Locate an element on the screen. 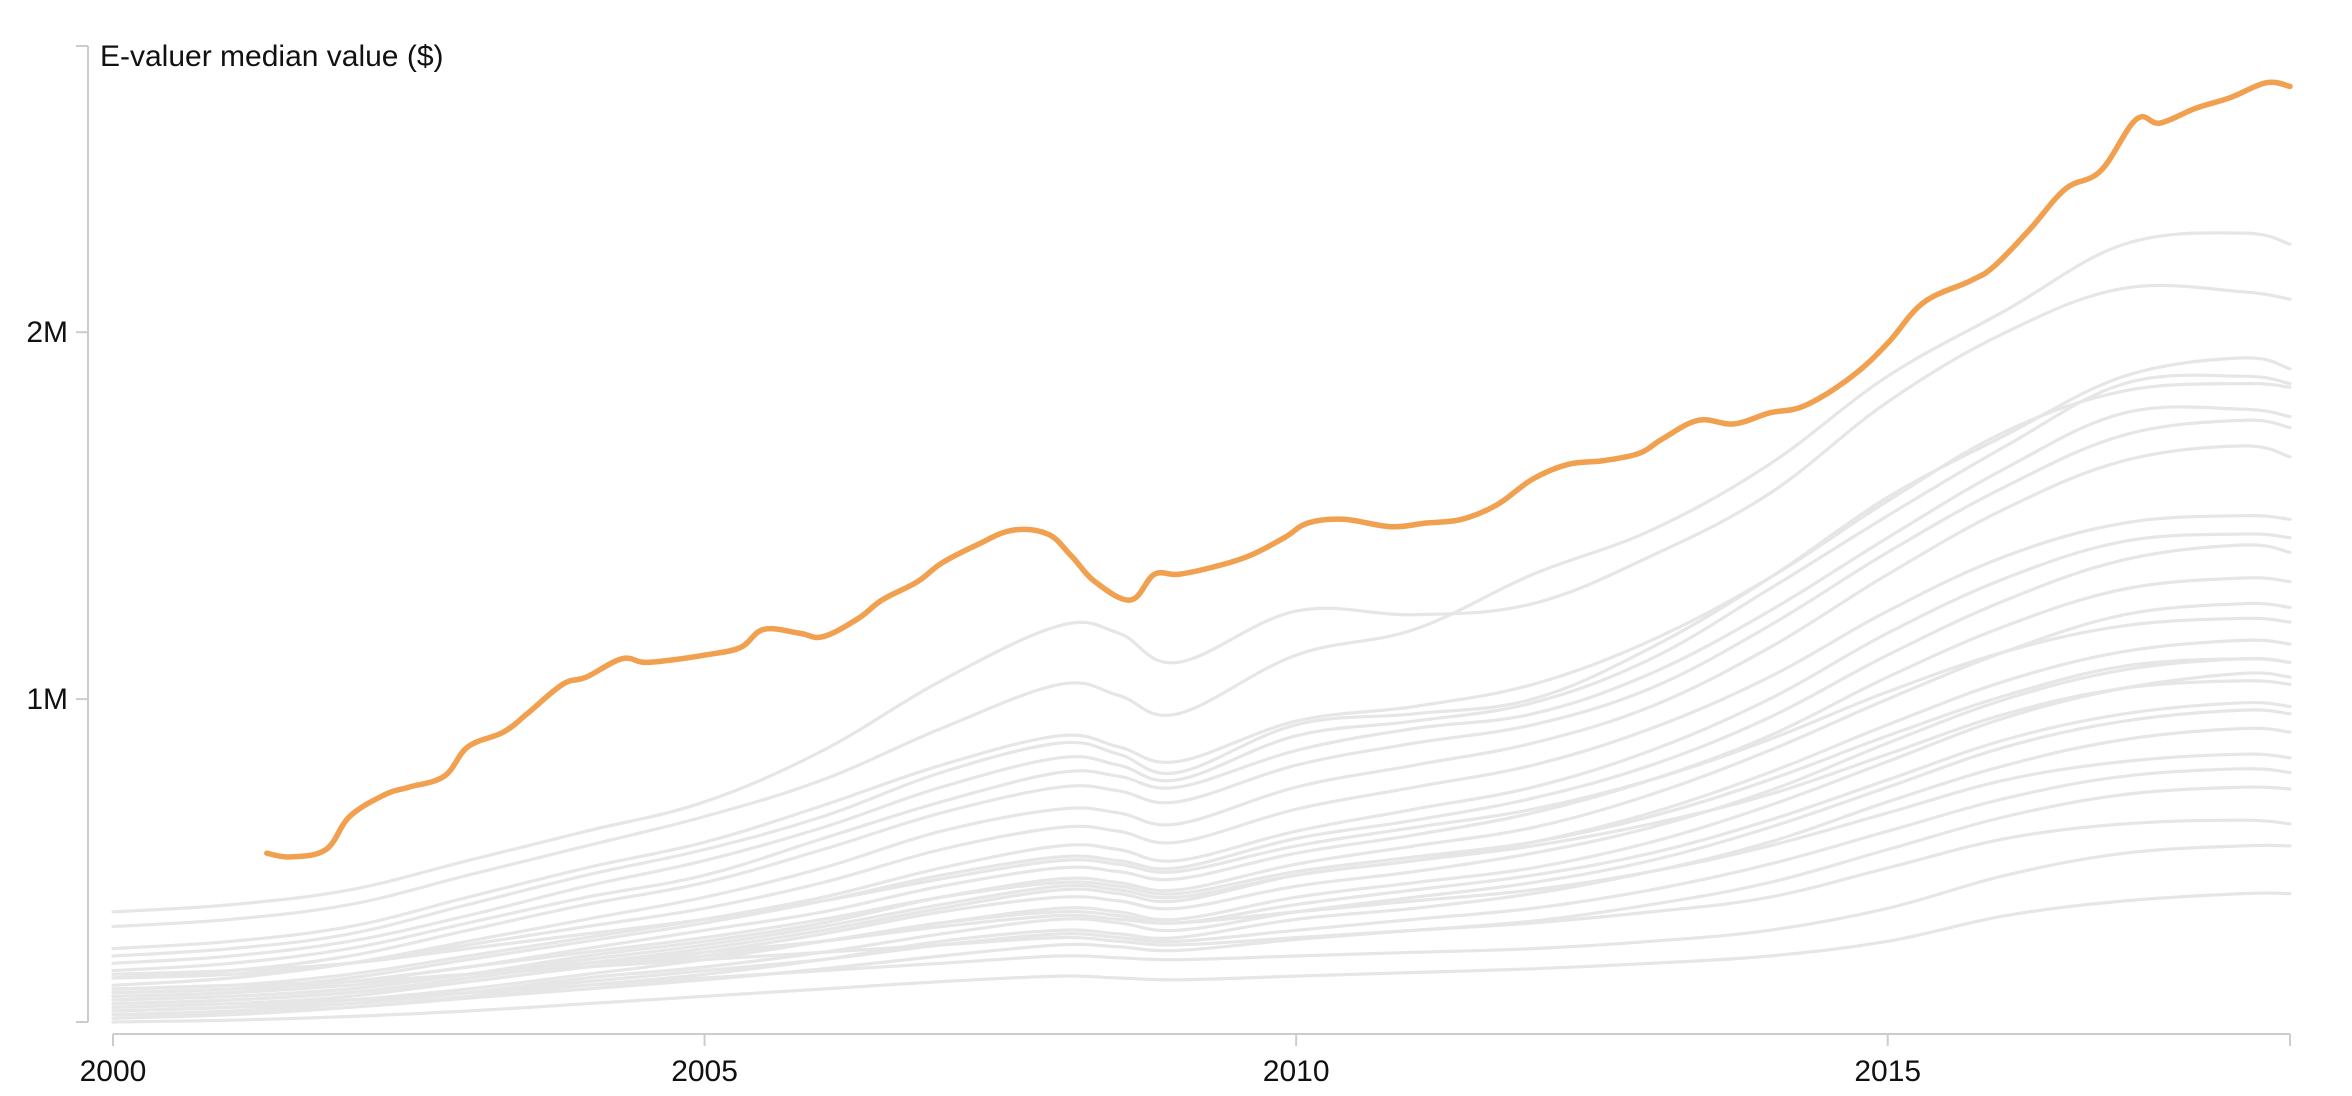  y-axis-title: E-valuer median value ($) is located at coordinates (272, 56).